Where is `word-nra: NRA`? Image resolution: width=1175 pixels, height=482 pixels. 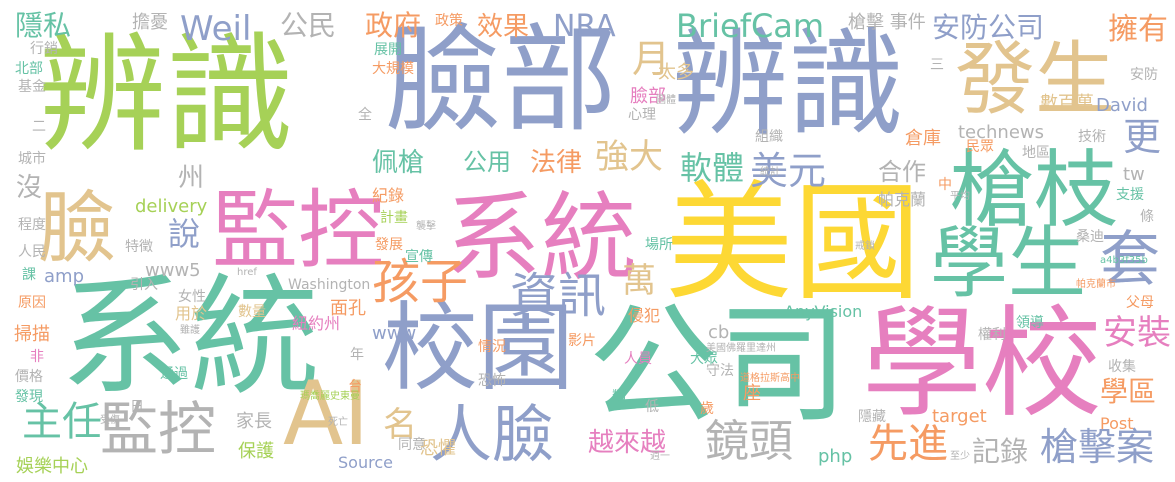 word-nra: NRA is located at coordinates (584, 26).